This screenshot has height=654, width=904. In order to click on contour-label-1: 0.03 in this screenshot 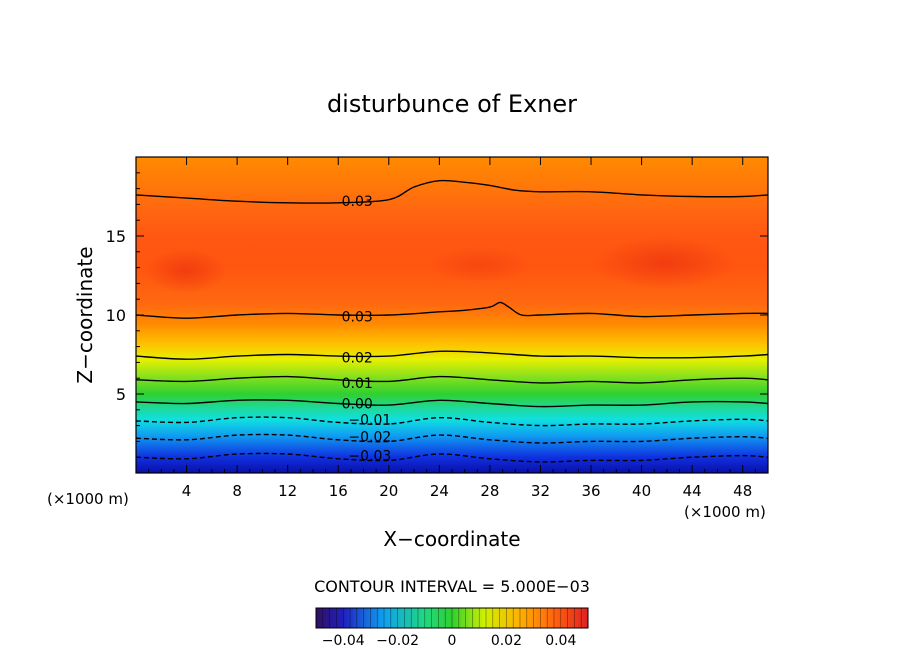, I will do `click(357, 318)`.